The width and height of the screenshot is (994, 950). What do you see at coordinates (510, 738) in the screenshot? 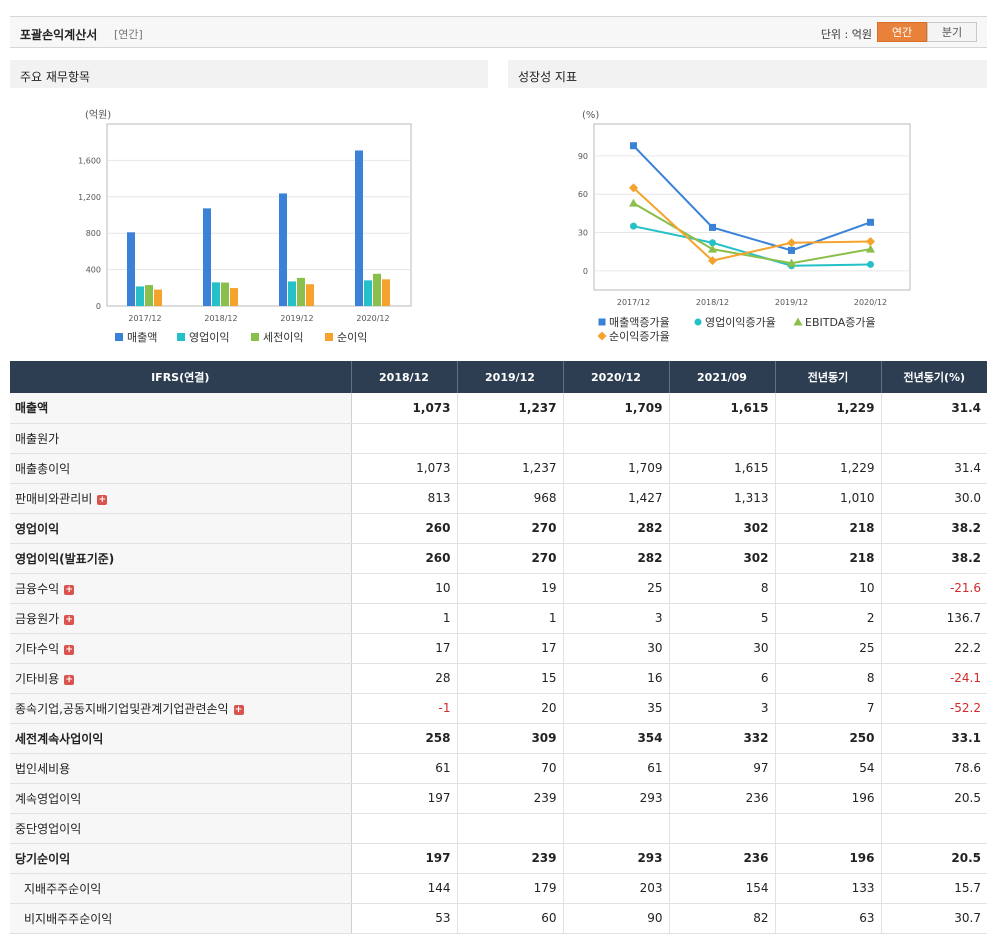
I see `table-cell: 309` at bounding box center [510, 738].